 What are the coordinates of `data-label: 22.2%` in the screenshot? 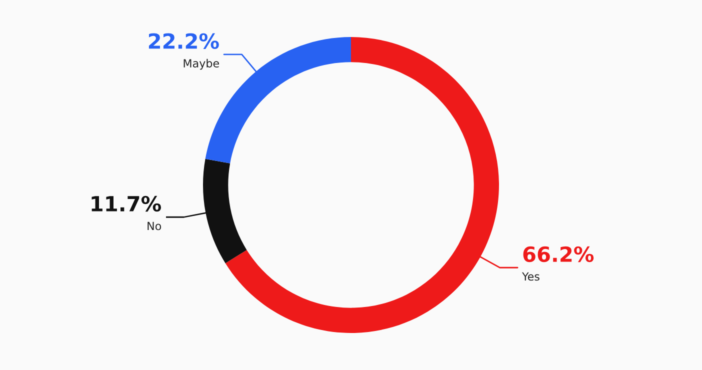 It's located at (183, 41).